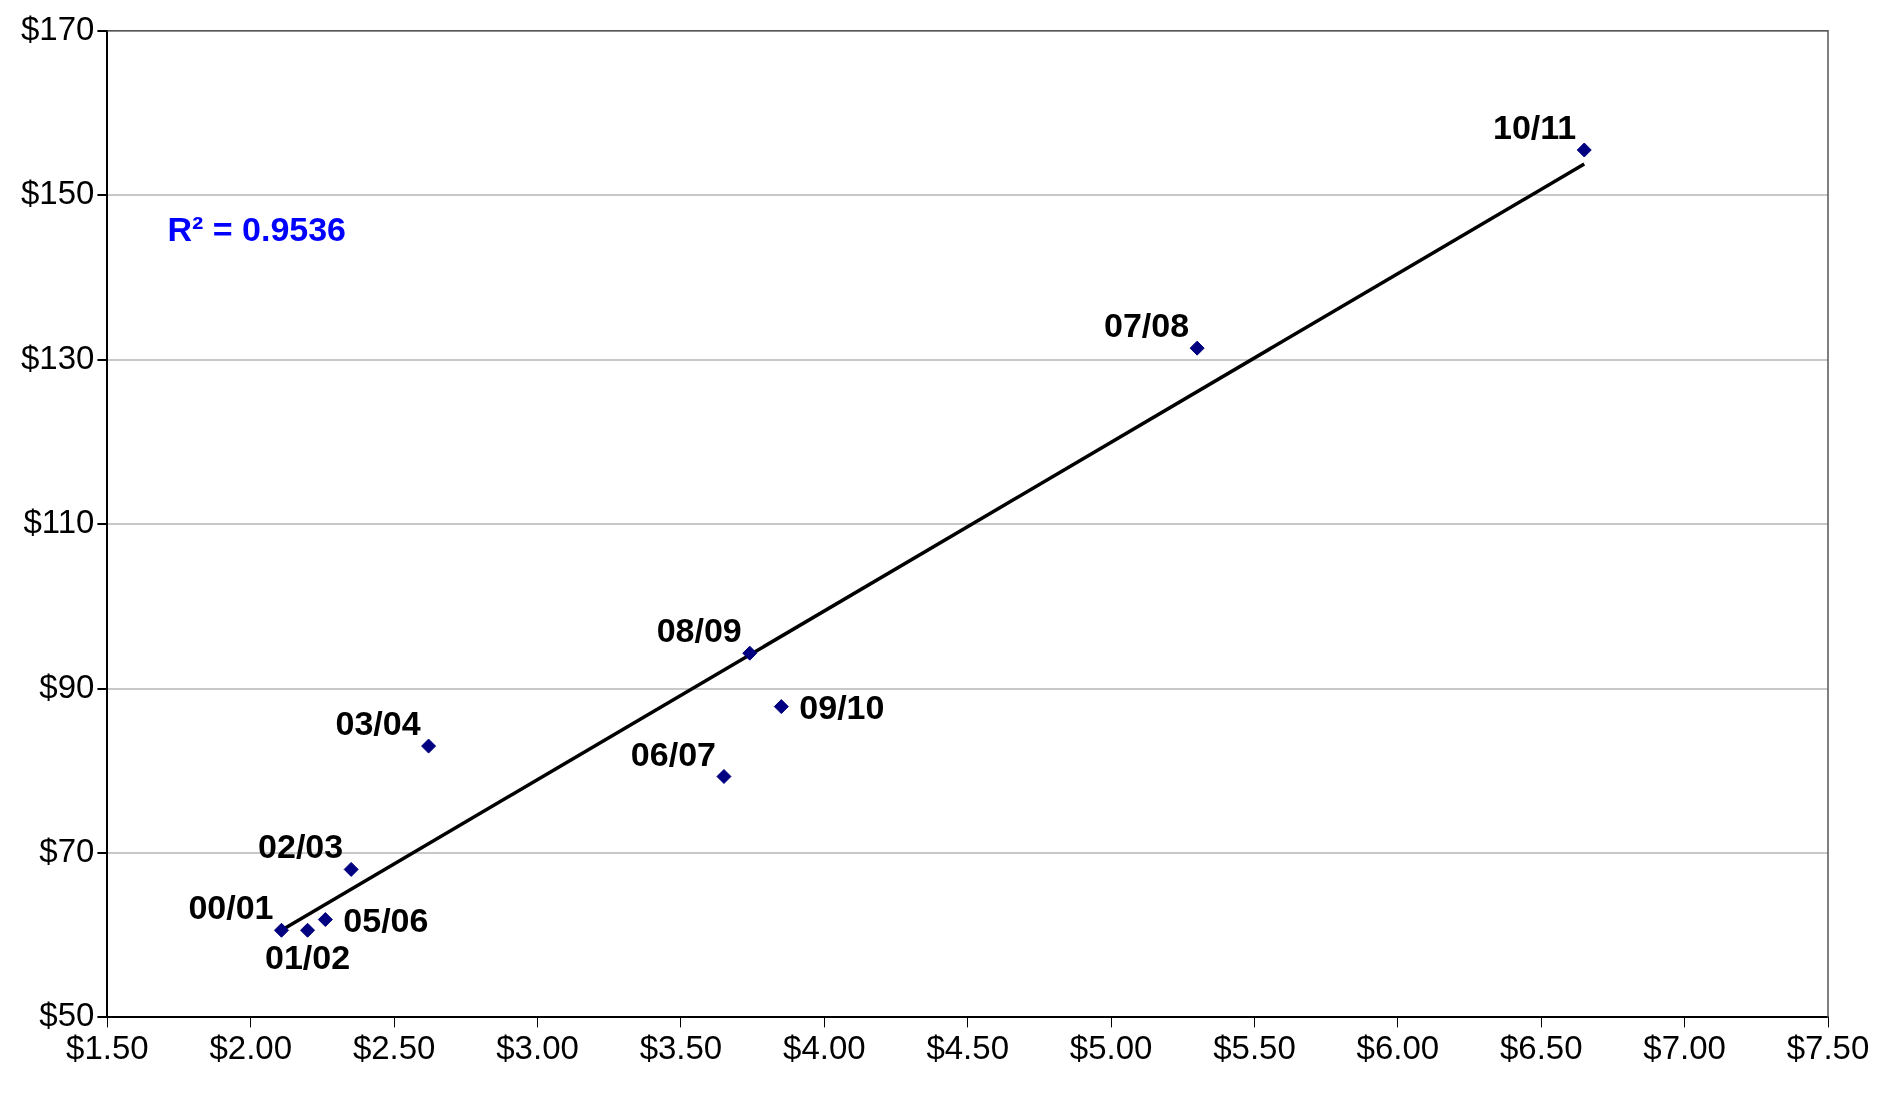 This screenshot has height=1094, width=1896. What do you see at coordinates (1541, 1048) in the screenshot?
I see `x-tick-label: $6.50` at bounding box center [1541, 1048].